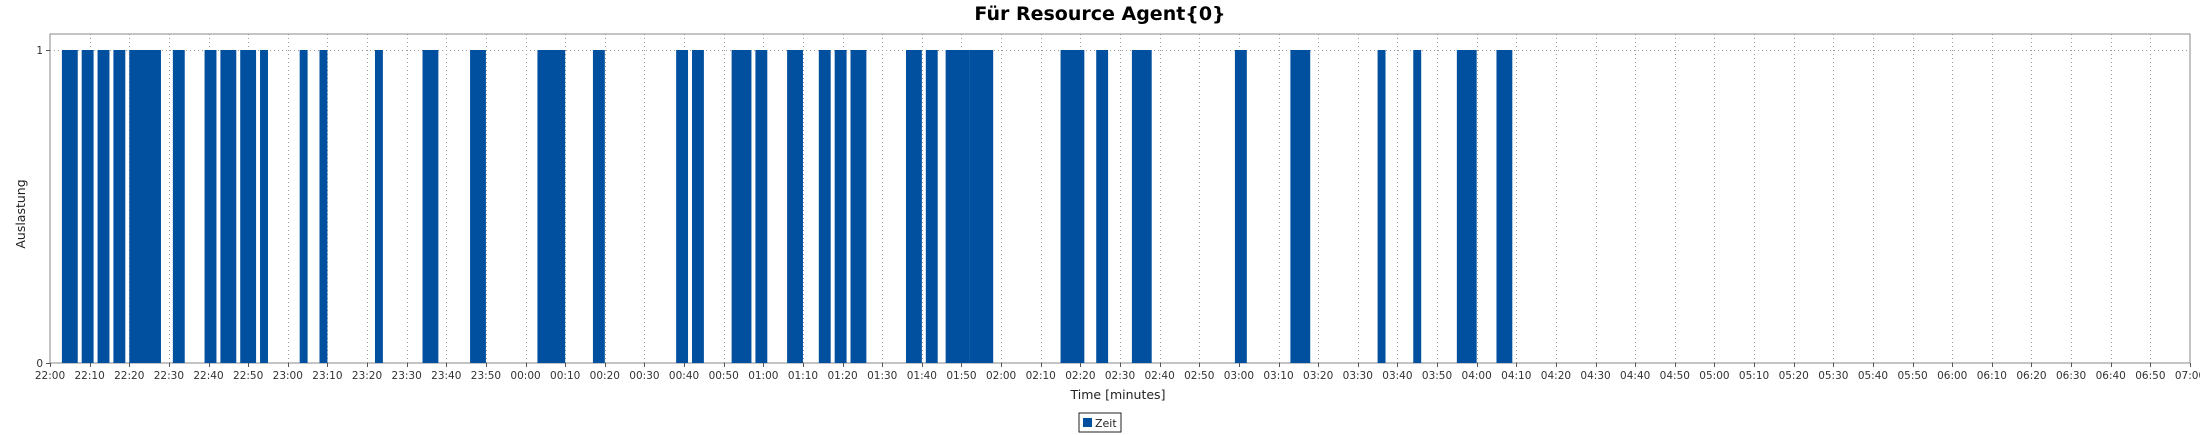 The width and height of the screenshot is (2200, 435). Describe the element at coordinates (1754, 376) in the screenshot. I see `x-tick-label: 05:10` at that location.